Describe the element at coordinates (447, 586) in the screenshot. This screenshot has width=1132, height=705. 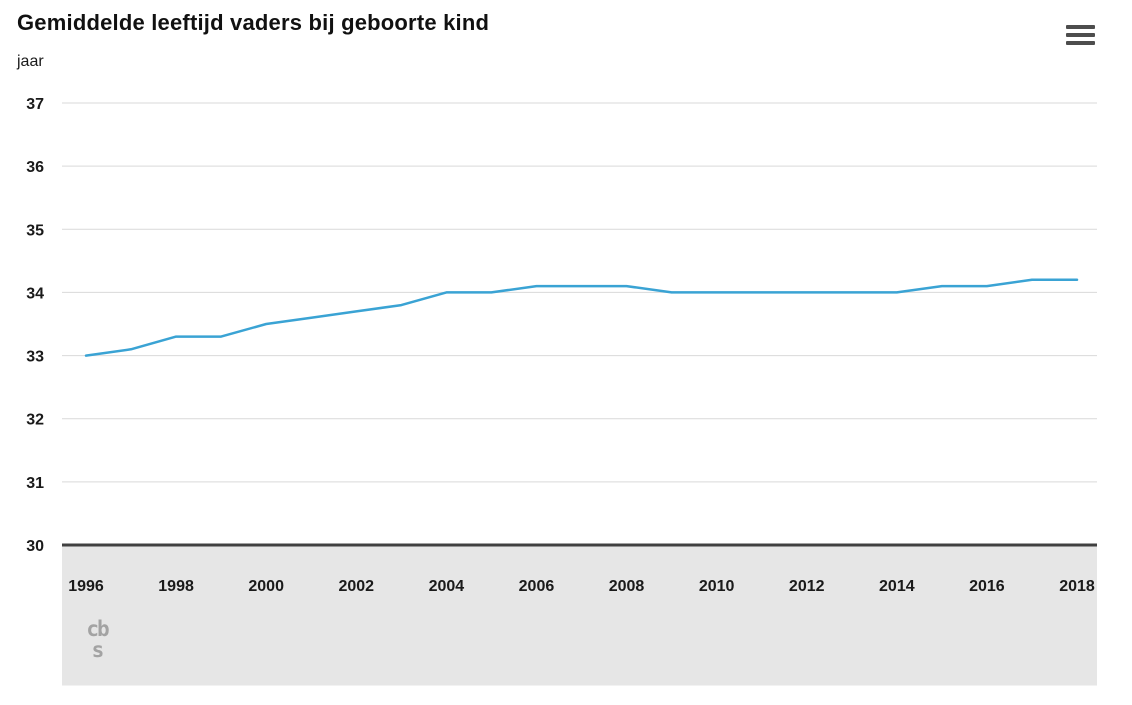
I see `x-axis-tick-label: 2004` at that location.